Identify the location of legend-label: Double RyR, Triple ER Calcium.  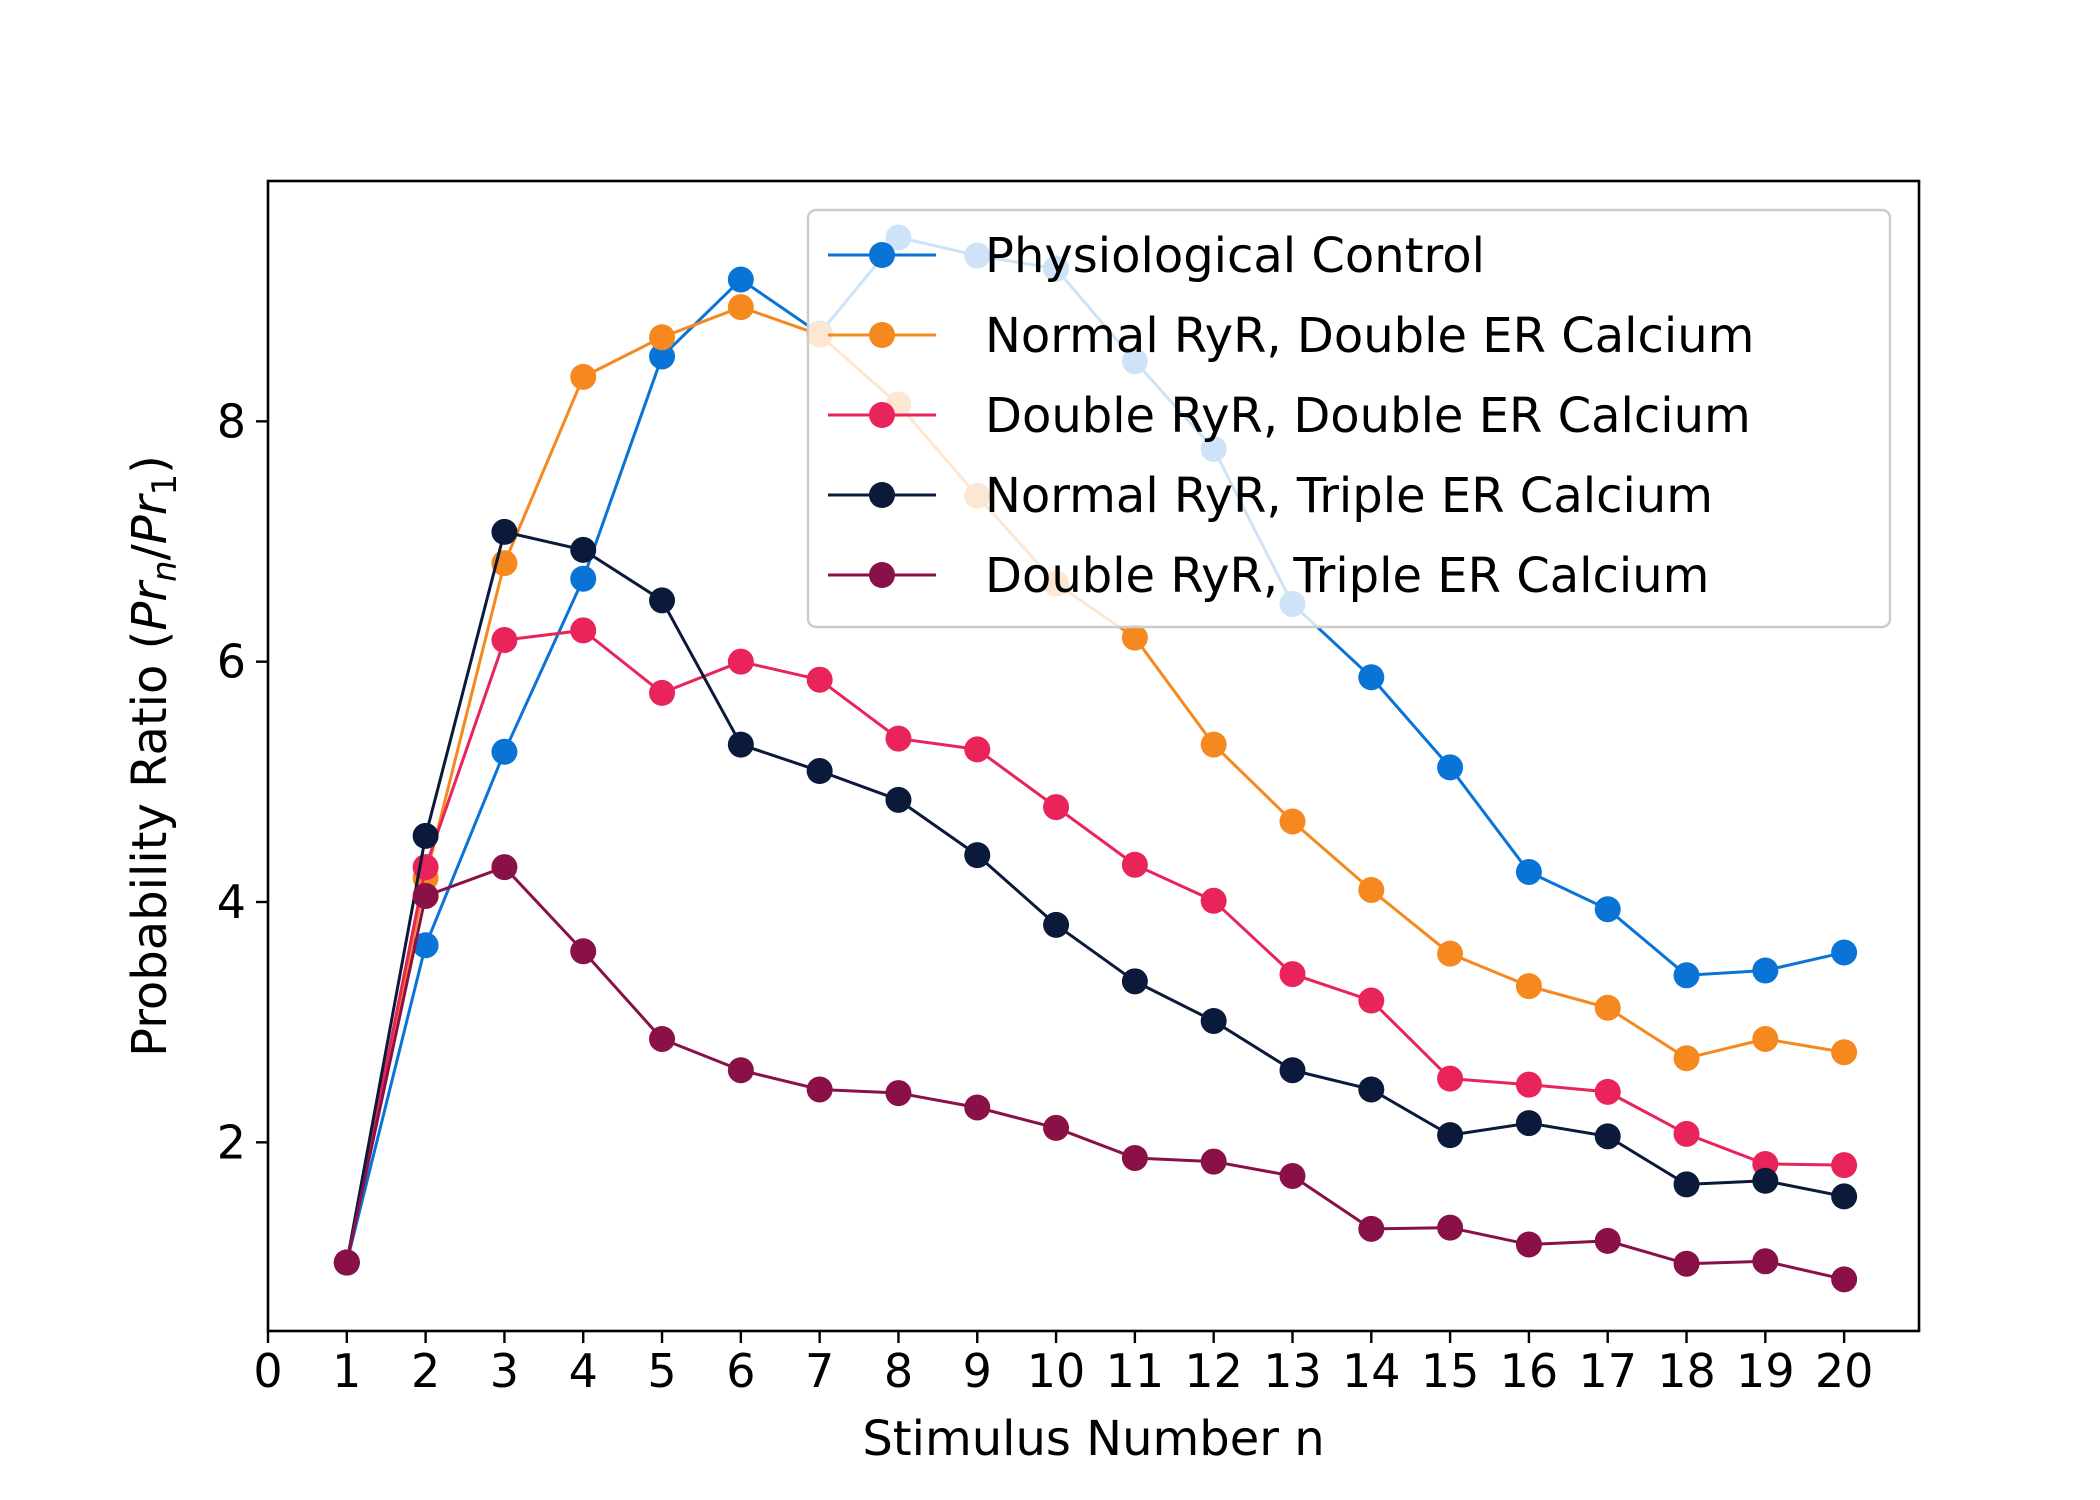
(1347, 576).